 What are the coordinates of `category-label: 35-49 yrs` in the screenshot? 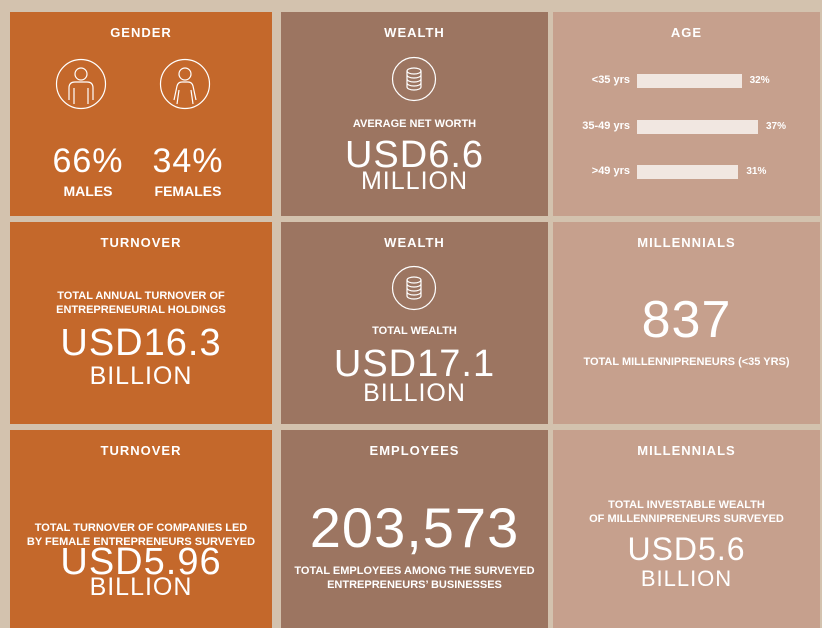 It's located at (606, 126).